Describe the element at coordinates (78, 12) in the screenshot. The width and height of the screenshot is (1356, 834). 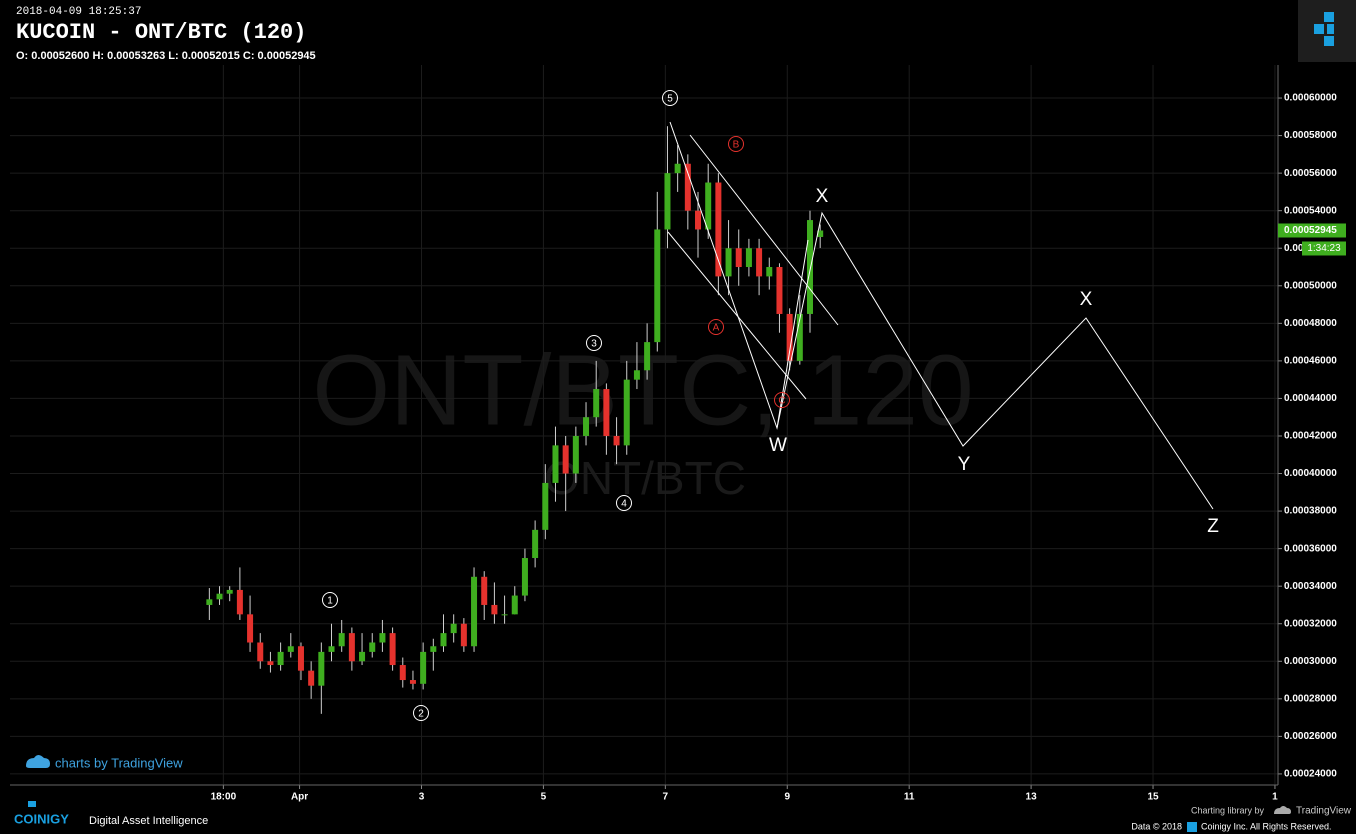
I see `timestamp: 2018-04-09 18:25:37` at that location.